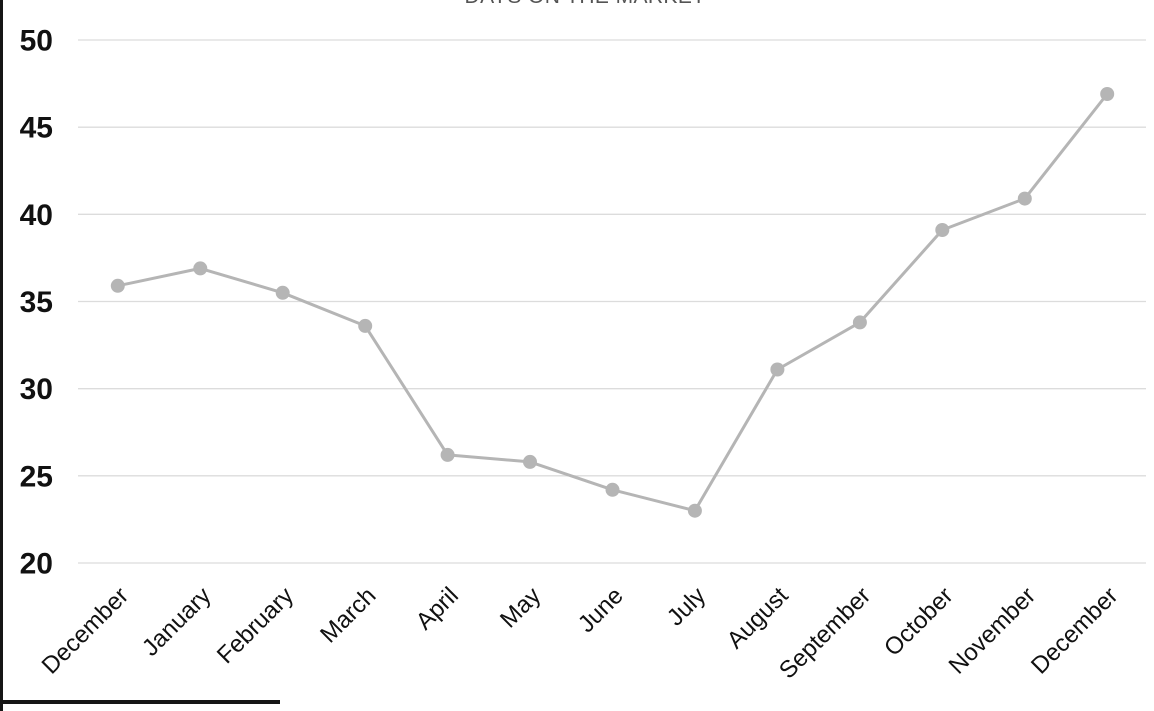 The width and height of the screenshot is (1154, 711). What do you see at coordinates (36, 302) in the screenshot?
I see `y-axis-tick-label: 35` at bounding box center [36, 302].